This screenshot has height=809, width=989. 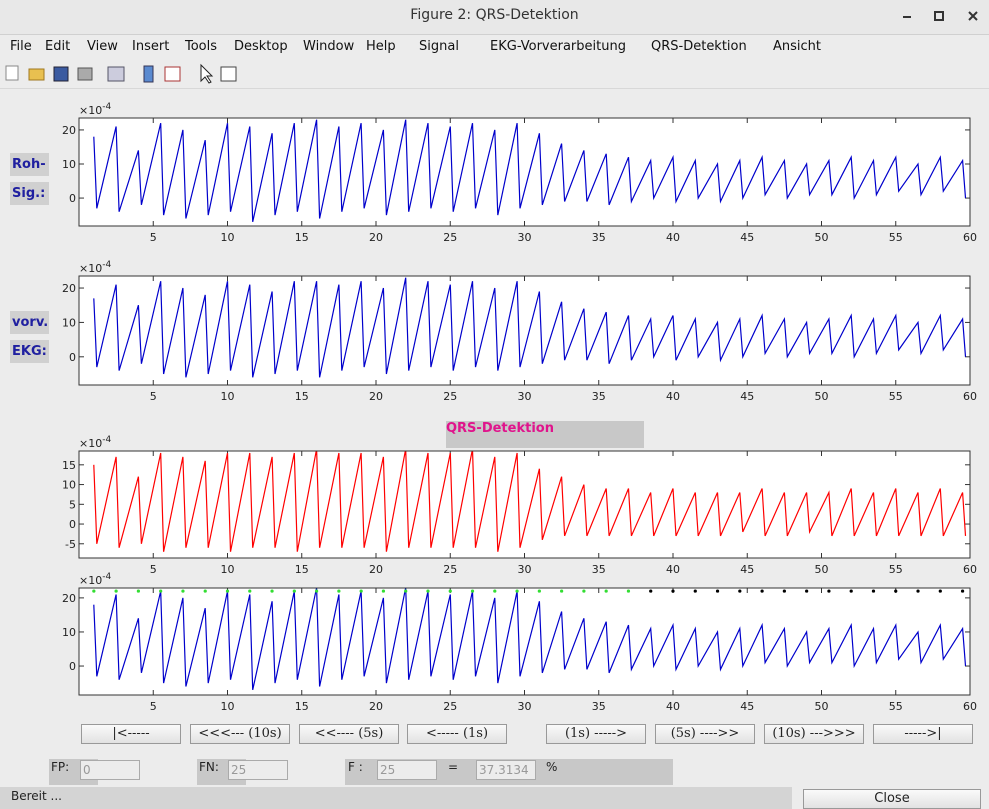 I want to click on menu-item: Tools, so click(x=201, y=46).